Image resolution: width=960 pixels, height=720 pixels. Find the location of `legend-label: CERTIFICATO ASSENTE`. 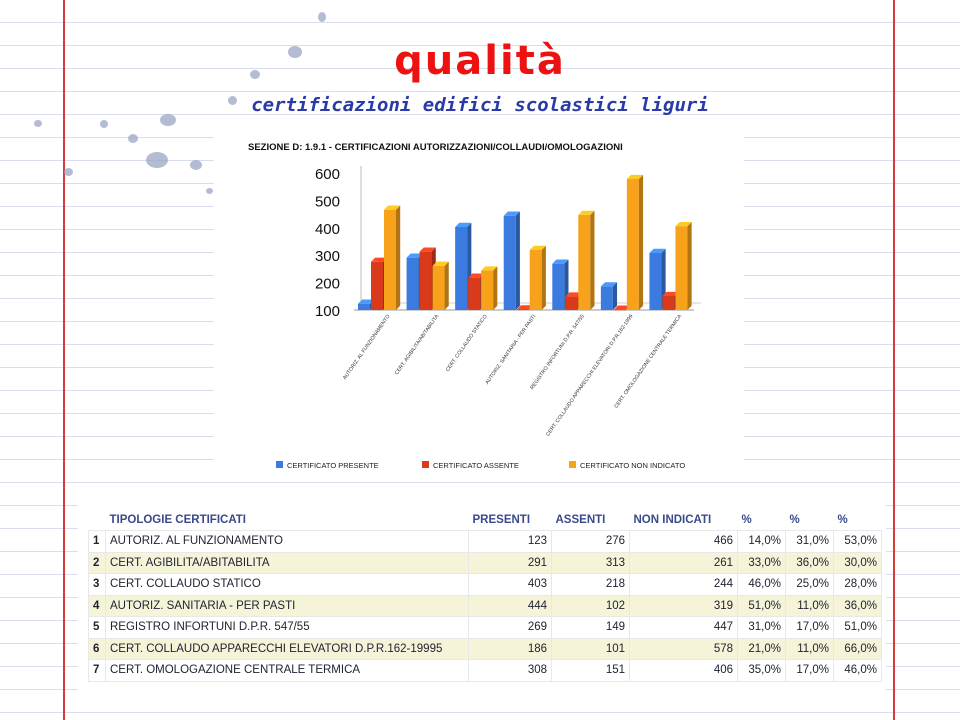

legend-label: CERTIFICATO ASSENTE is located at coordinates (476, 465).